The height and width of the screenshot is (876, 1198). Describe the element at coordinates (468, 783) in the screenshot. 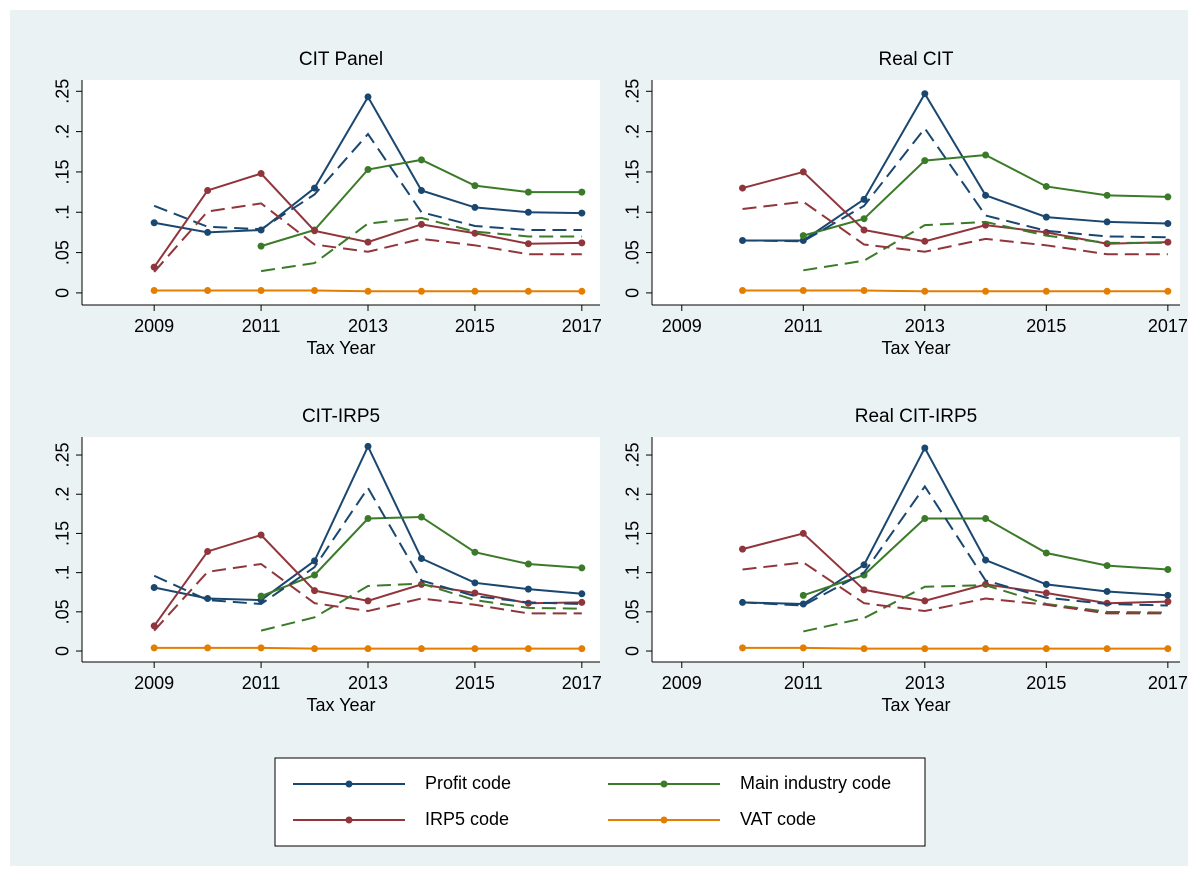

I see `legend-label: Profit code` at that location.